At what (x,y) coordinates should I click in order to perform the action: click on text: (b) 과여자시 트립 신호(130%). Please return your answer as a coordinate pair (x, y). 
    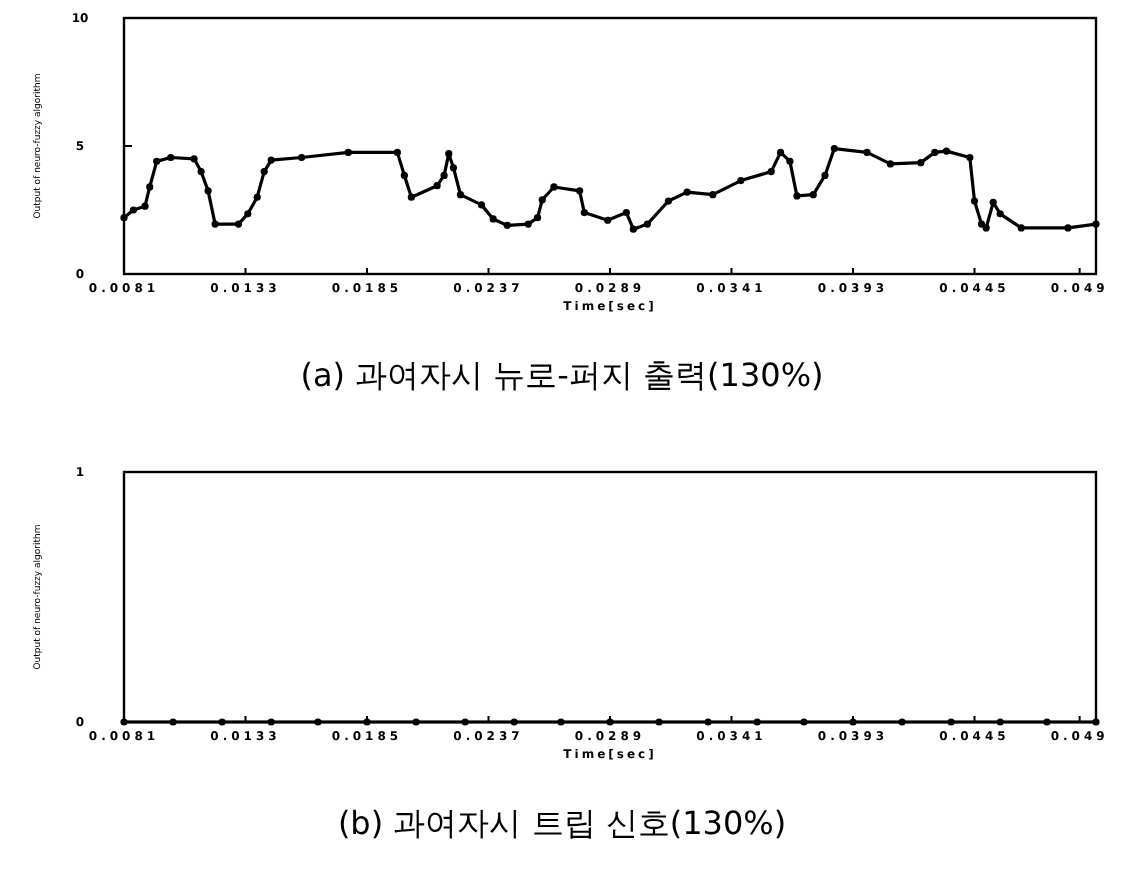
    Looking at the image, I should click on (562, 823).